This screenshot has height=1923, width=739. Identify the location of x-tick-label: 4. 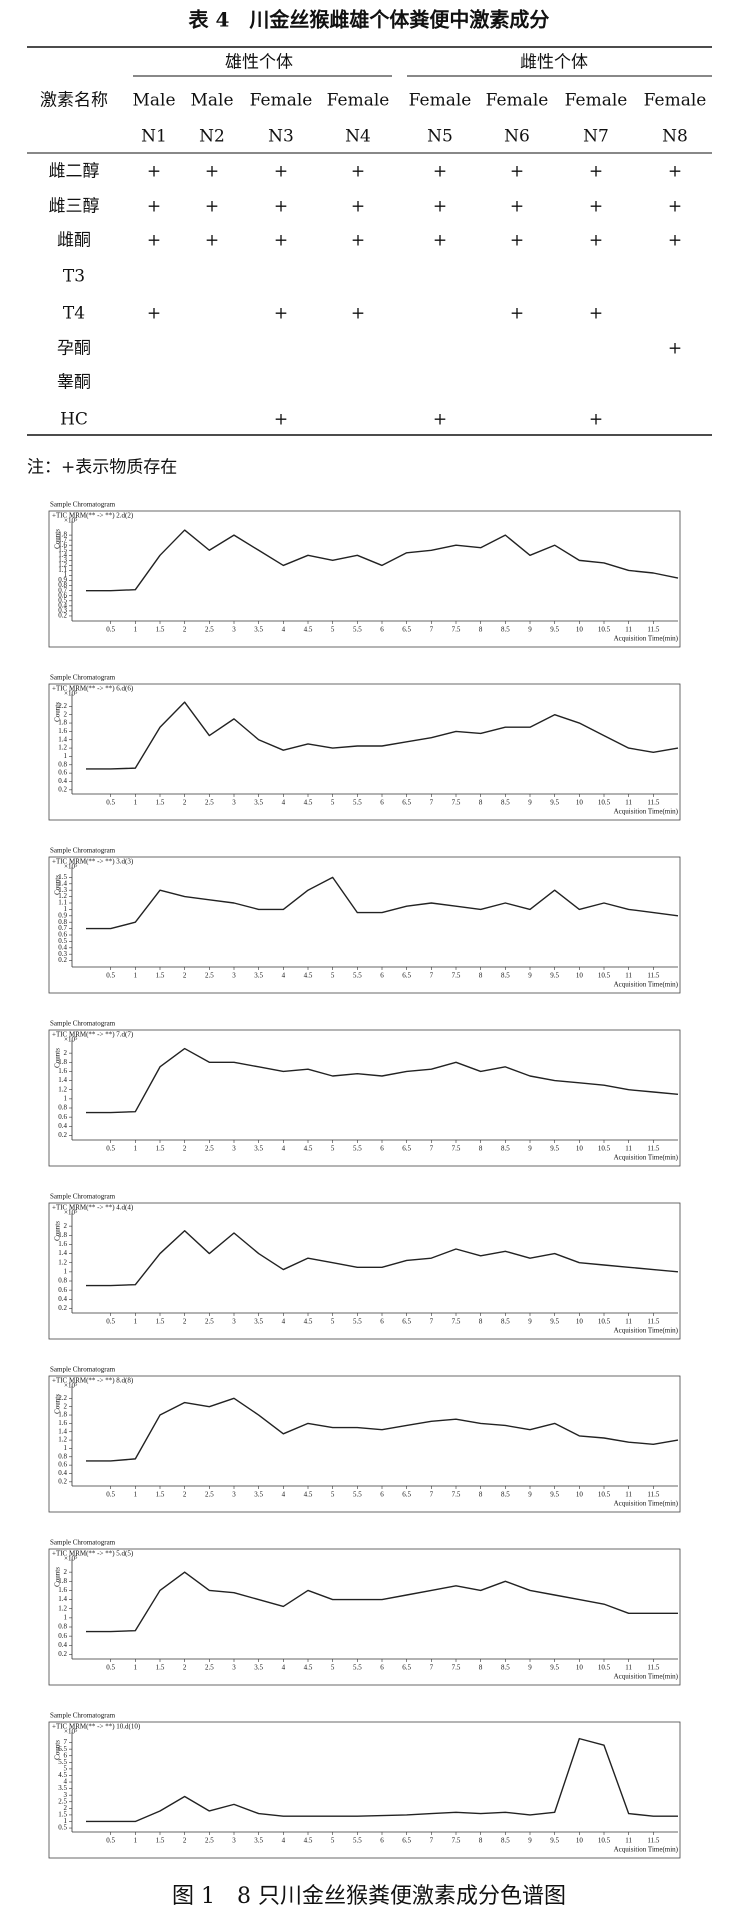
(284, 1841).